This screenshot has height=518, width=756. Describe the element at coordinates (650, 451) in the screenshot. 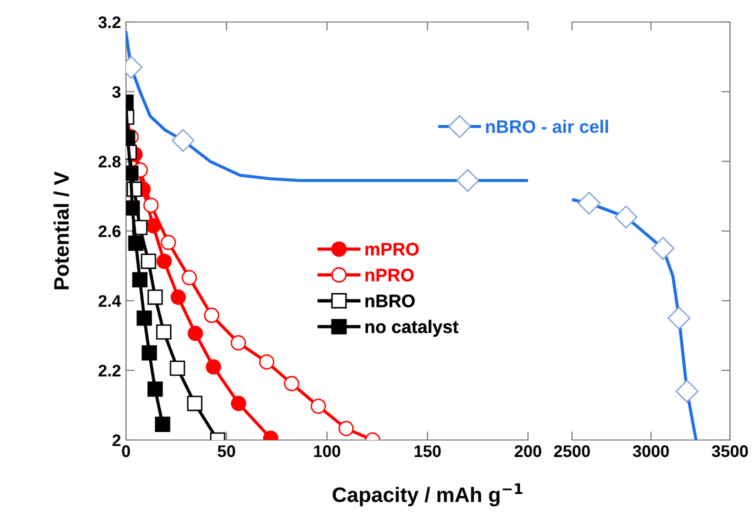

I see `x-tick-label: 3000` at that location.